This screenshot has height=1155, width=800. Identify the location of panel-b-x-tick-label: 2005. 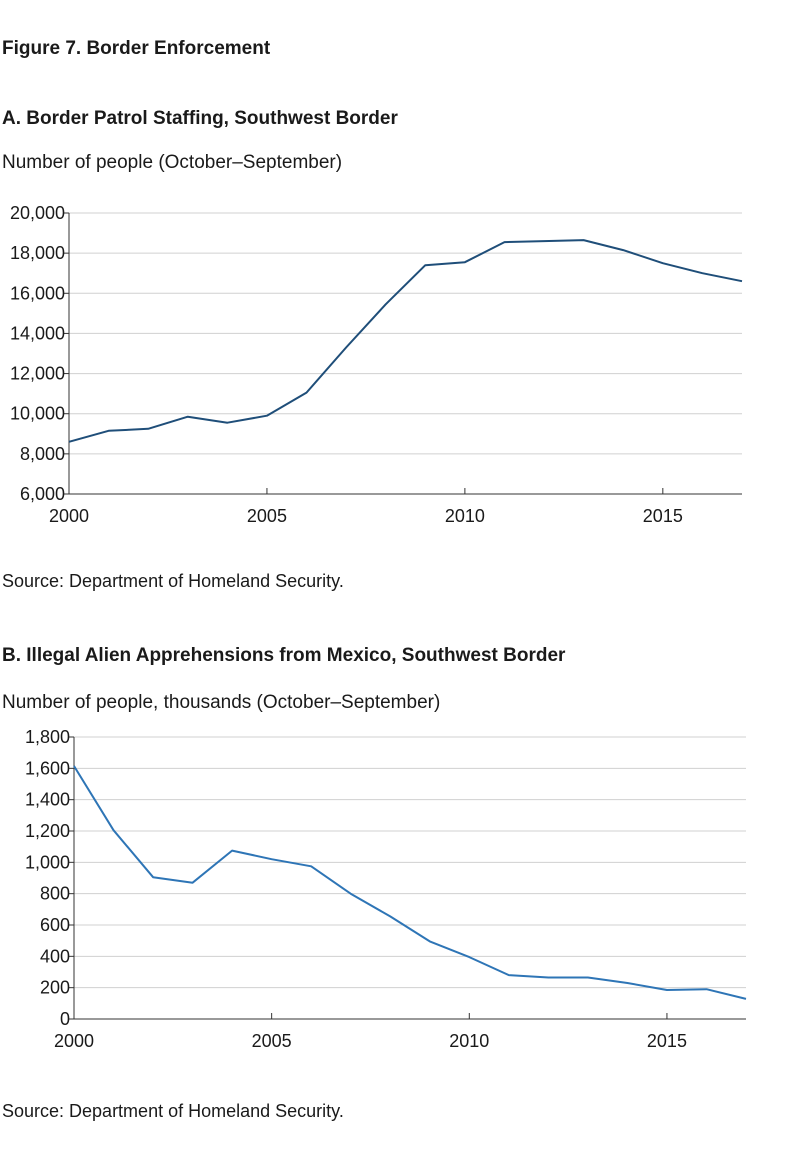
(272, 1041).